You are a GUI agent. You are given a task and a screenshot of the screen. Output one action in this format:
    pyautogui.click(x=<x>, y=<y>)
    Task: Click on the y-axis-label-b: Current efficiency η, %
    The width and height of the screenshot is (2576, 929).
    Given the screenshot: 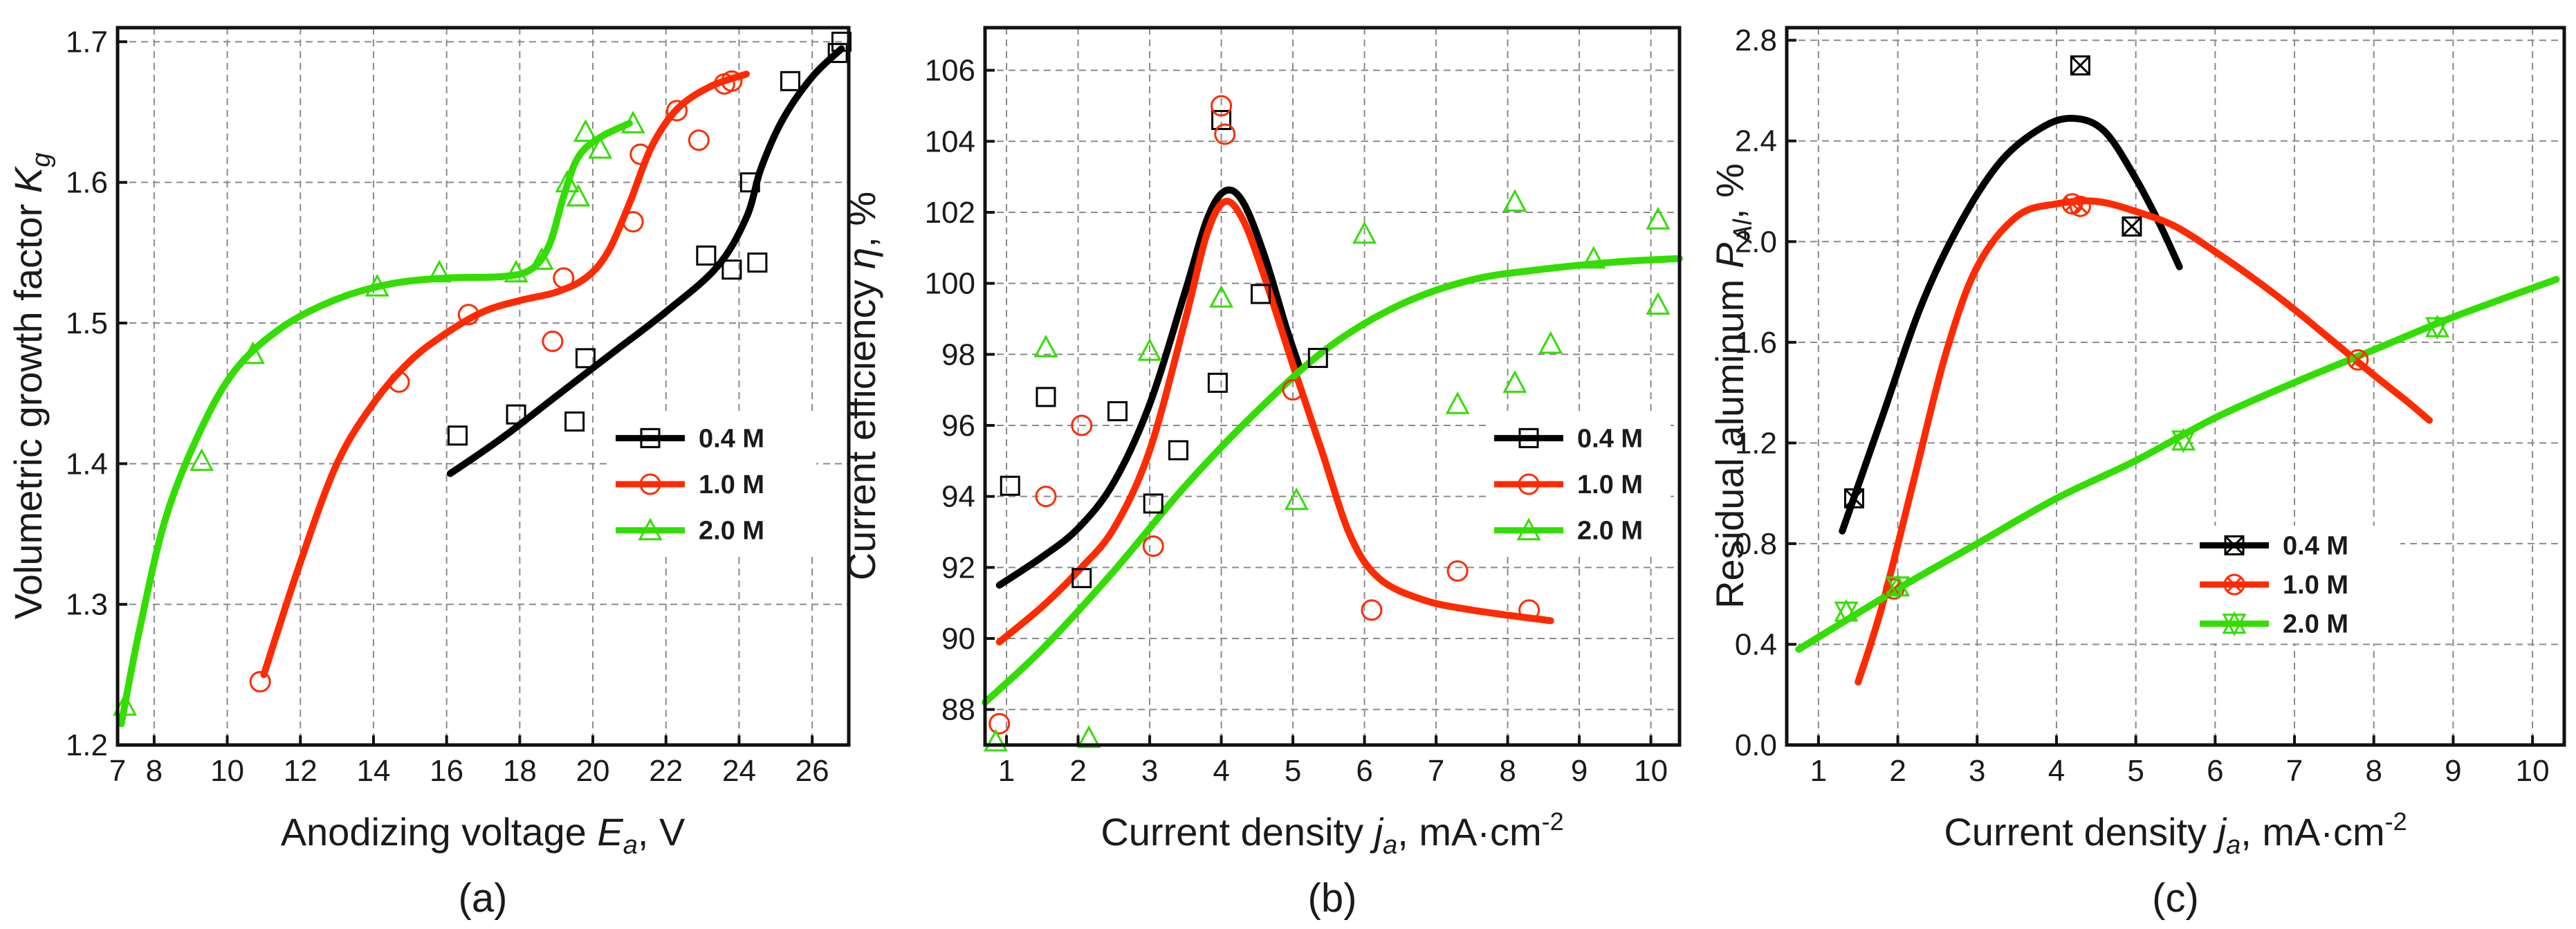 What is the action you would take?
    pyautogui.click(x=861, y=386)
    